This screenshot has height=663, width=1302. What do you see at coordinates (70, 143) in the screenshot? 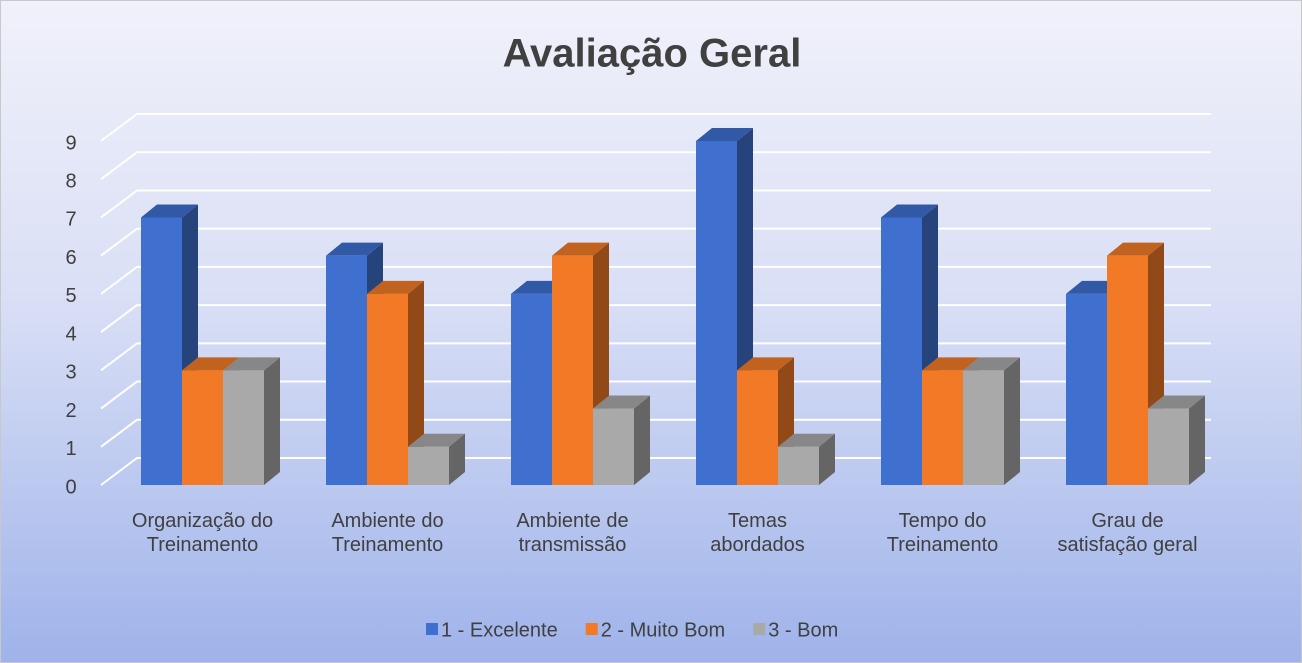
I see `y-tick-label: 9` at bounding box center [70, 143].